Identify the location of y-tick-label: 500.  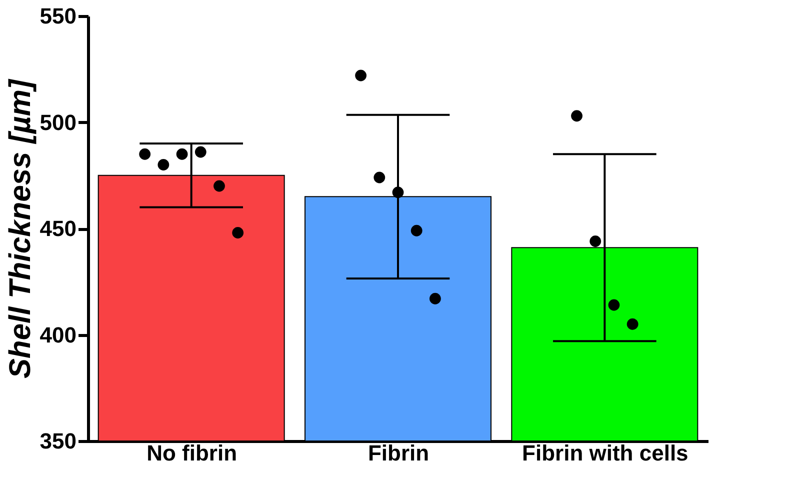
(58, 122).